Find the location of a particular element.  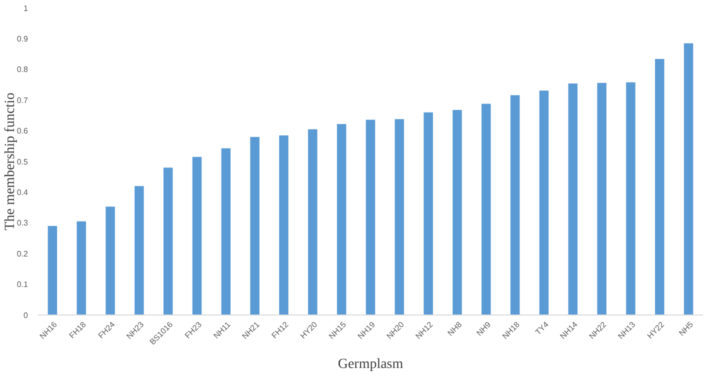

y-tick-label: 0.4 is located at coordinates (22, 192).